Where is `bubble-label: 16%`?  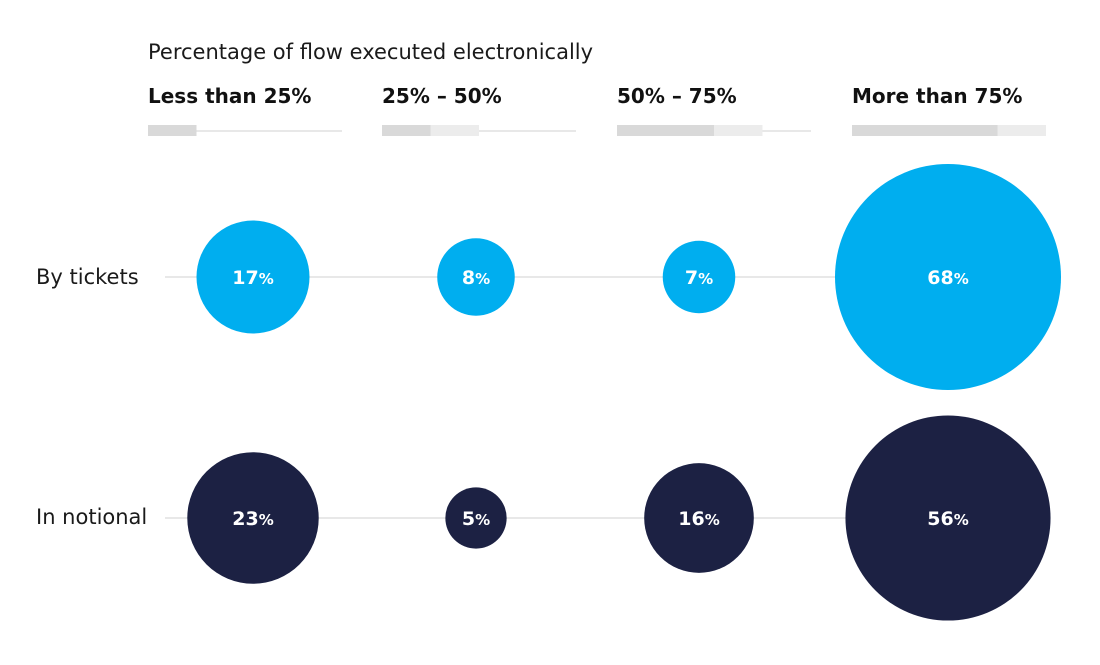
bubble-label: 16% is located at coordinates (698, 519).